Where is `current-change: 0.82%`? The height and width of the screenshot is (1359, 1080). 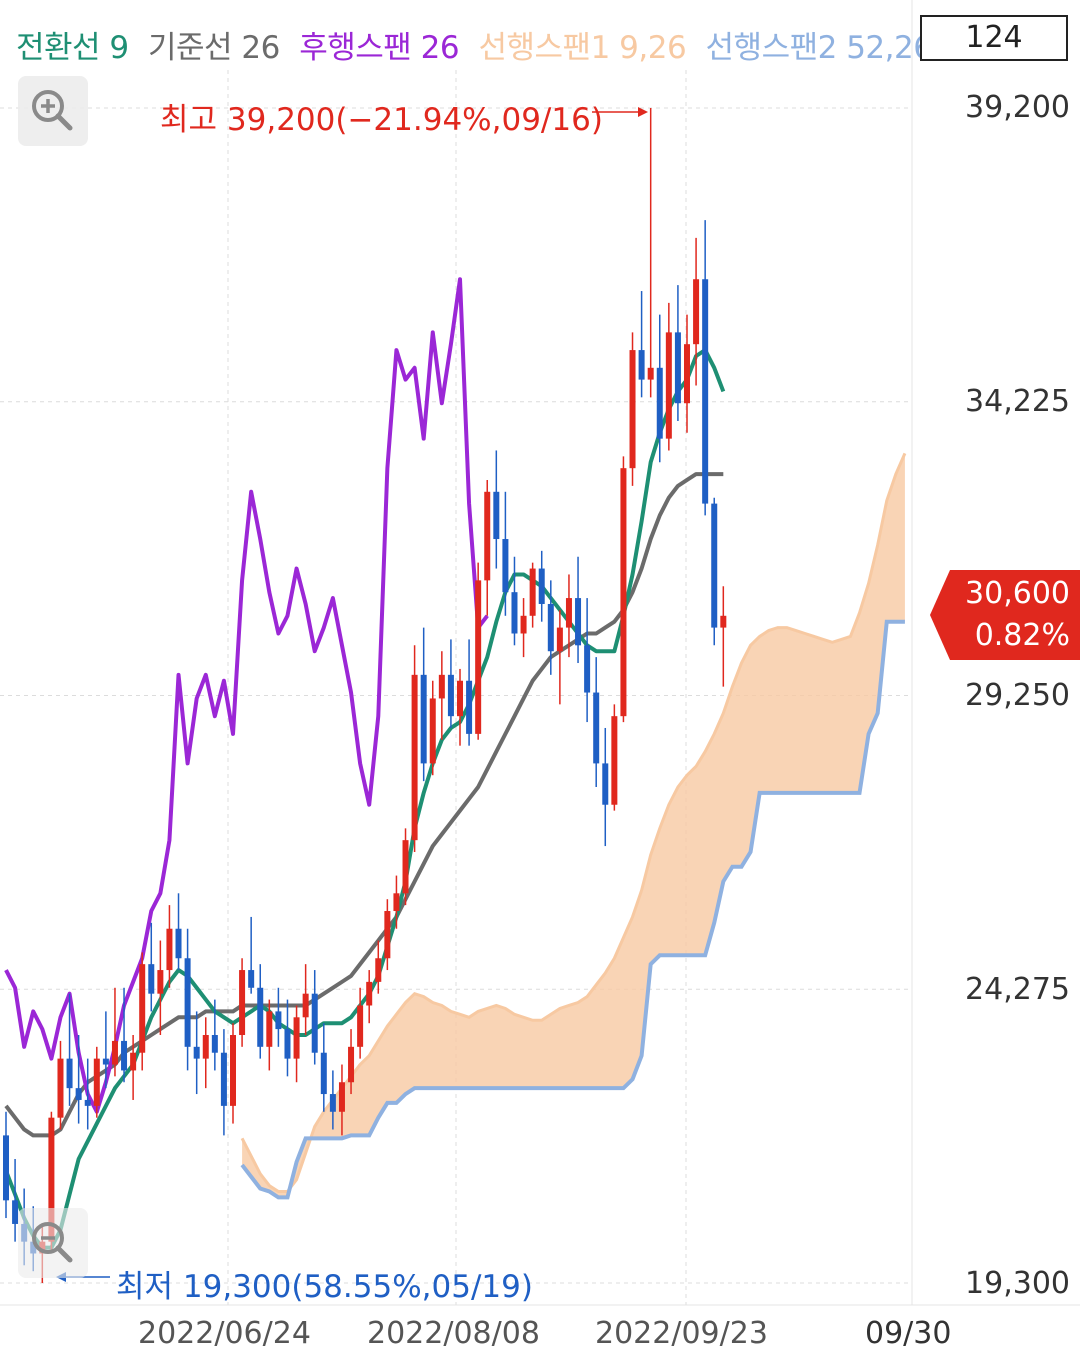 current-change: 0.82% is located at coordinates (1022, 635).